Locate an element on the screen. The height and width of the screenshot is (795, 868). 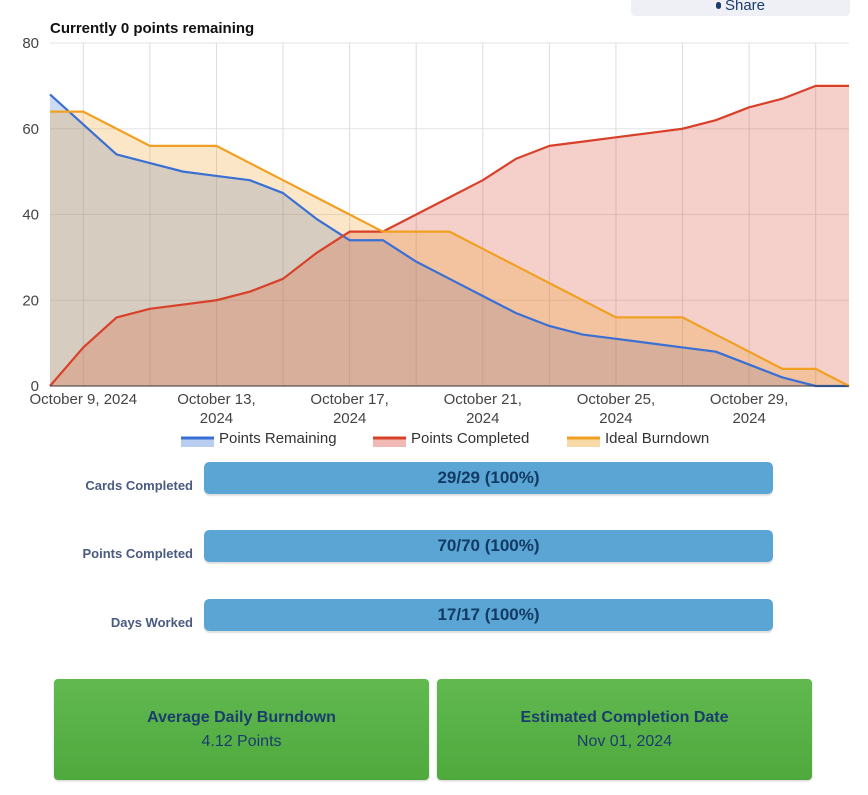
progress-text: 29/29 (100%) is located at coordinates (488, 477).